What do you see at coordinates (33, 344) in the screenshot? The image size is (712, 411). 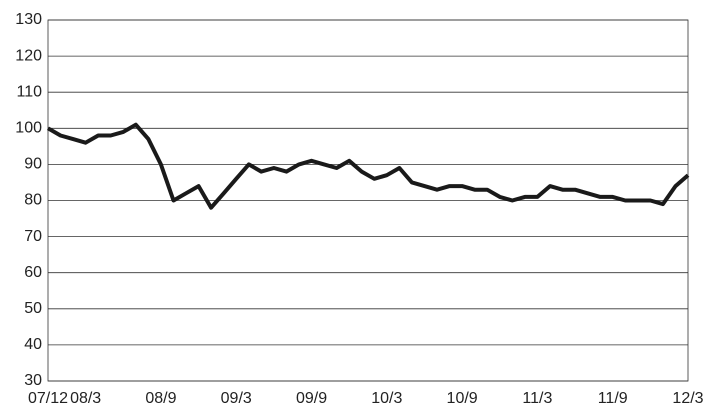 I see `y-tick-label: 40` at bounding box center [33, 344].